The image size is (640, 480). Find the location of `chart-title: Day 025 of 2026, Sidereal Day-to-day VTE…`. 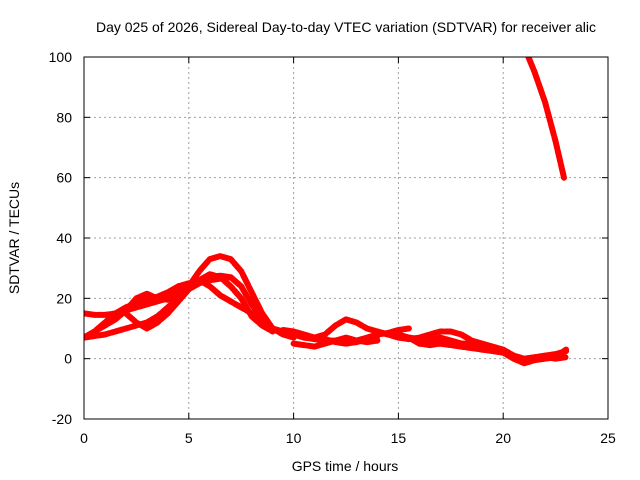

chart-title: Day 025 of 2026, Sidereal Day-to-day VTE… is located at coordinates (346, 27).